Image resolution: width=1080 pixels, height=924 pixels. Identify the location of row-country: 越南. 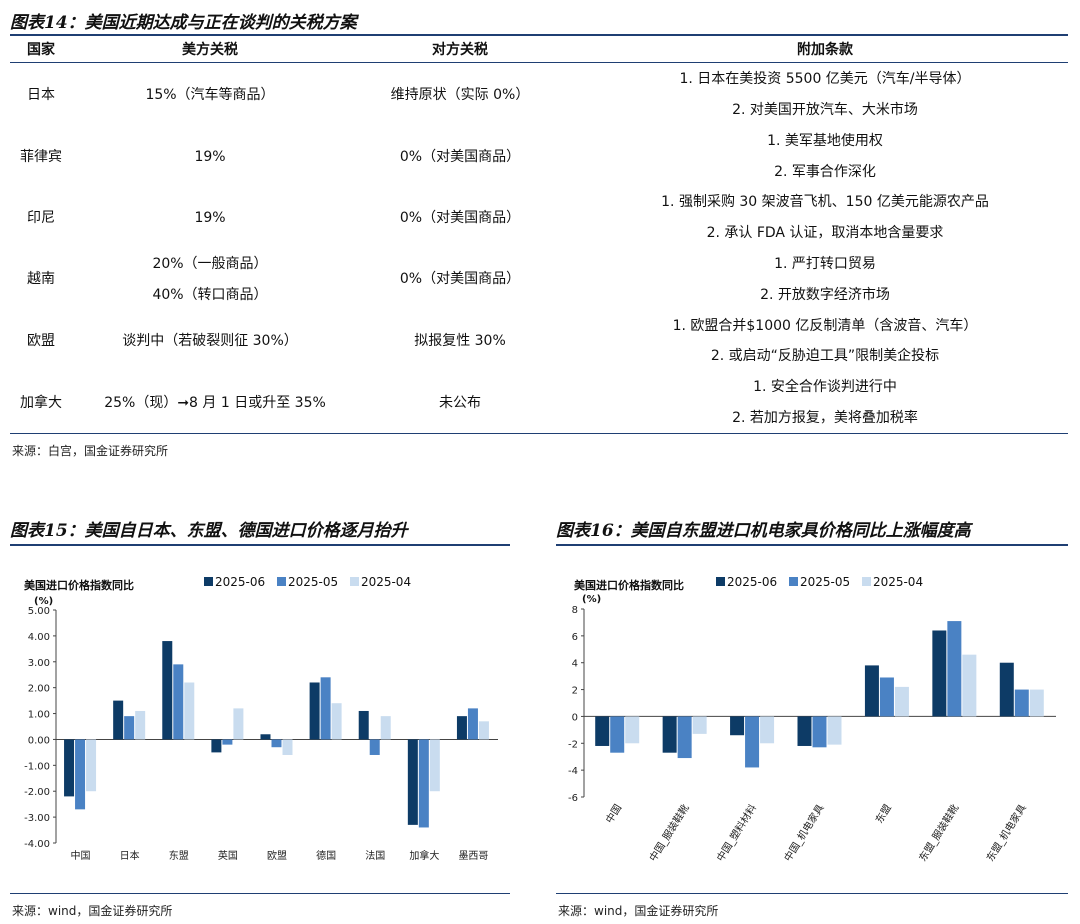
(41, 279).